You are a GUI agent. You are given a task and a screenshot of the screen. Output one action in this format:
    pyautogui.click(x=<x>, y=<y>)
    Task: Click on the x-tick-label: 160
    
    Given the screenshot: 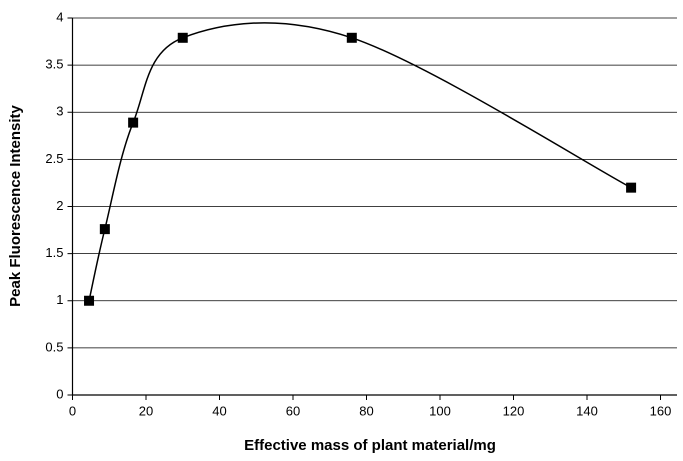 What is the action you would take?
    pyautogui.click(x=661, y=410)
    